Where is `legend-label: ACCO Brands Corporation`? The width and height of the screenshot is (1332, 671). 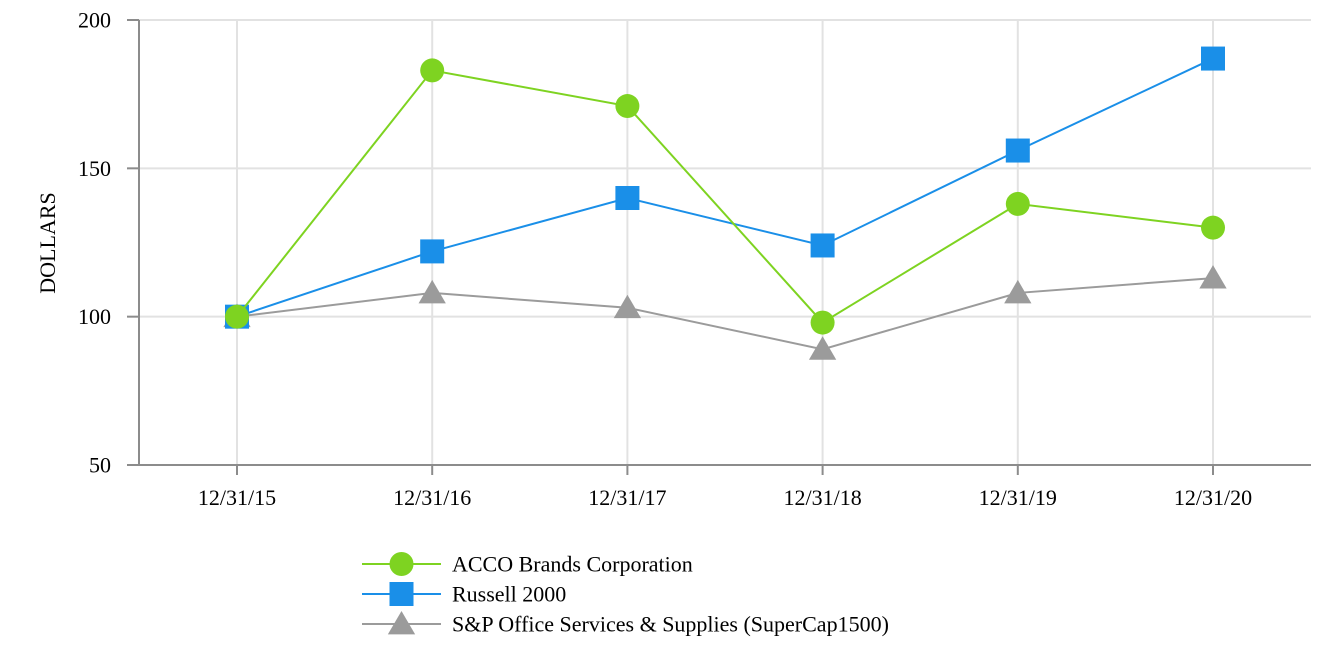 legend-label: ACCO Brands Corporation is located at coordinates (572, 564).